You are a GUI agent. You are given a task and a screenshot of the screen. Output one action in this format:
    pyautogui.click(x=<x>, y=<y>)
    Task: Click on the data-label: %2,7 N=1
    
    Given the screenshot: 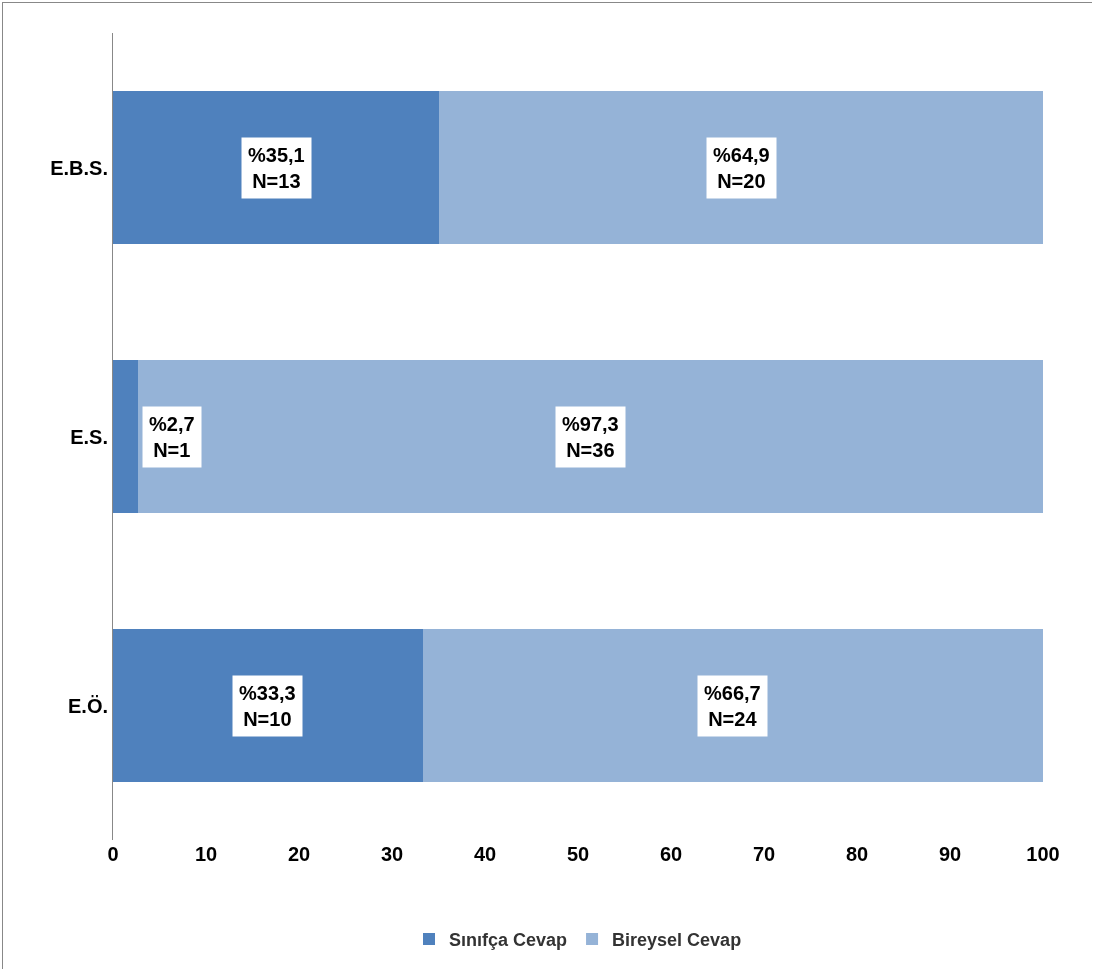 What is the action you would take?
    pyautogui.click(x=172, y=437)
    